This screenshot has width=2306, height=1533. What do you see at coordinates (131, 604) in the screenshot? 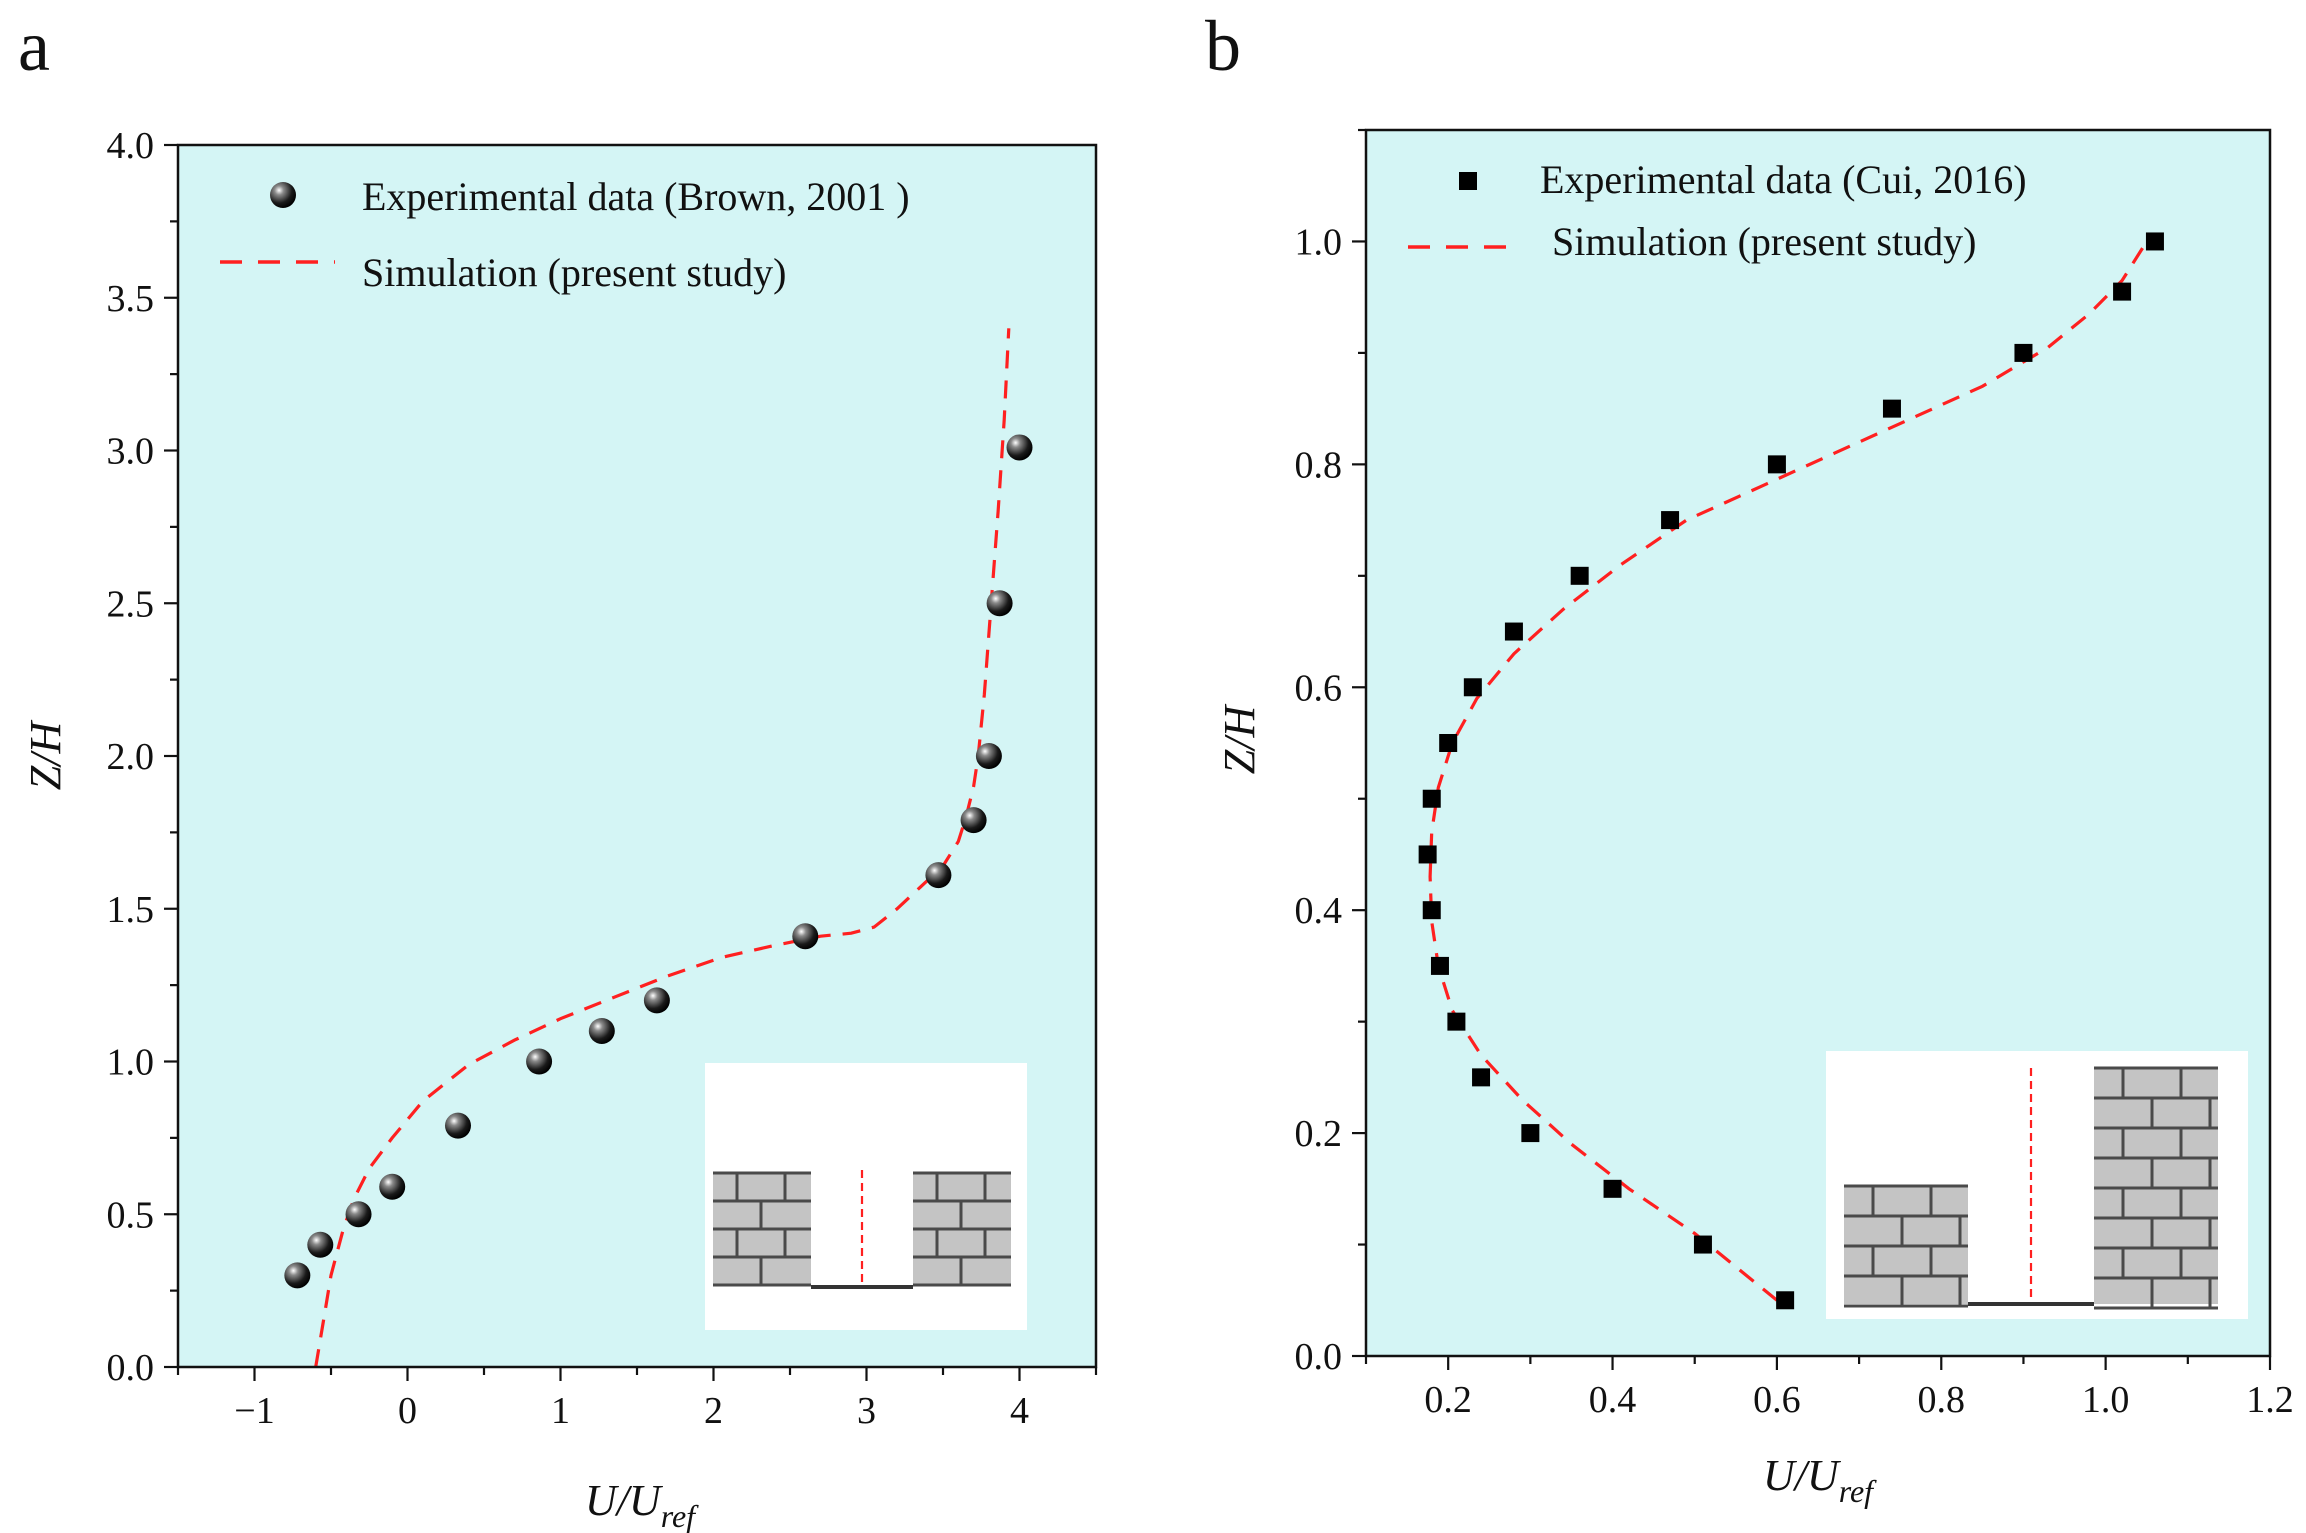
I see `y-tick-label: 2.5` at bounding box center [131, 604].